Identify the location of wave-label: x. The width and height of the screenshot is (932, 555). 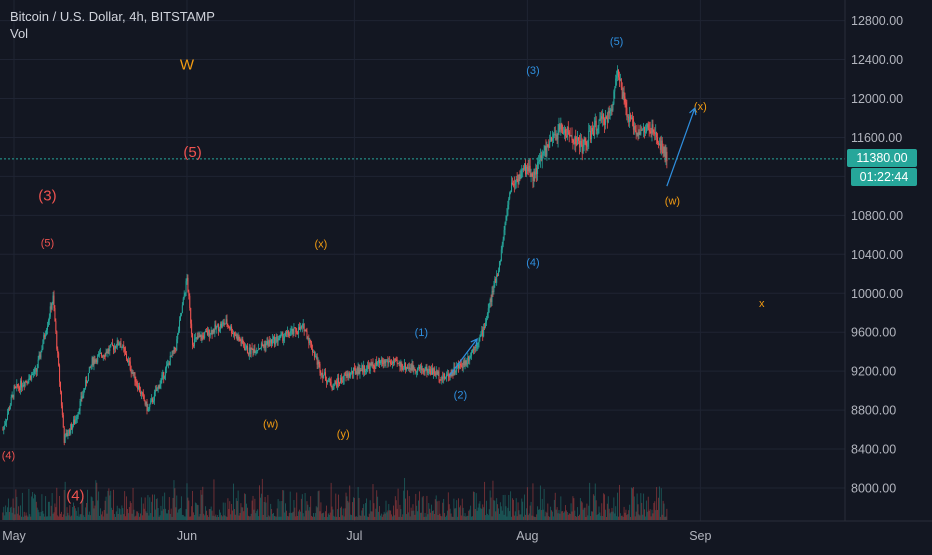
(762, 304).